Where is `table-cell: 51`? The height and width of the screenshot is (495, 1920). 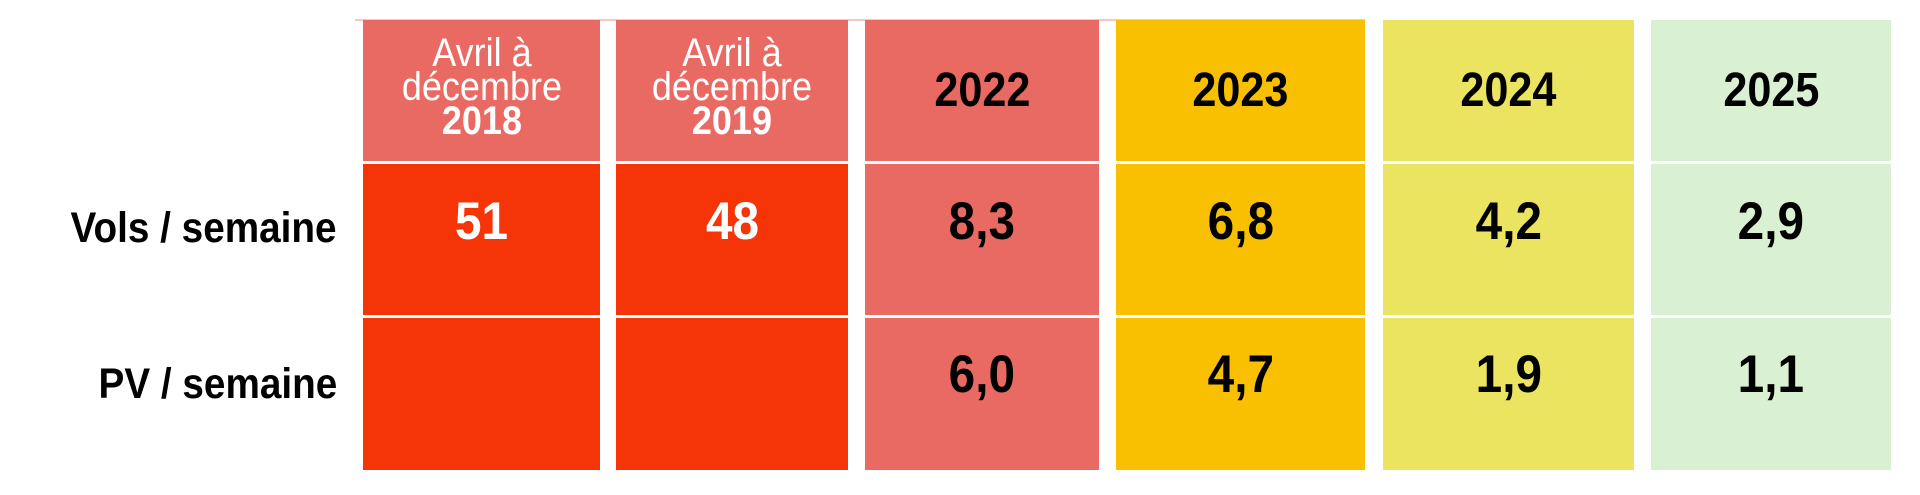 table-cell: 51 is located at coordinates (481, 239).